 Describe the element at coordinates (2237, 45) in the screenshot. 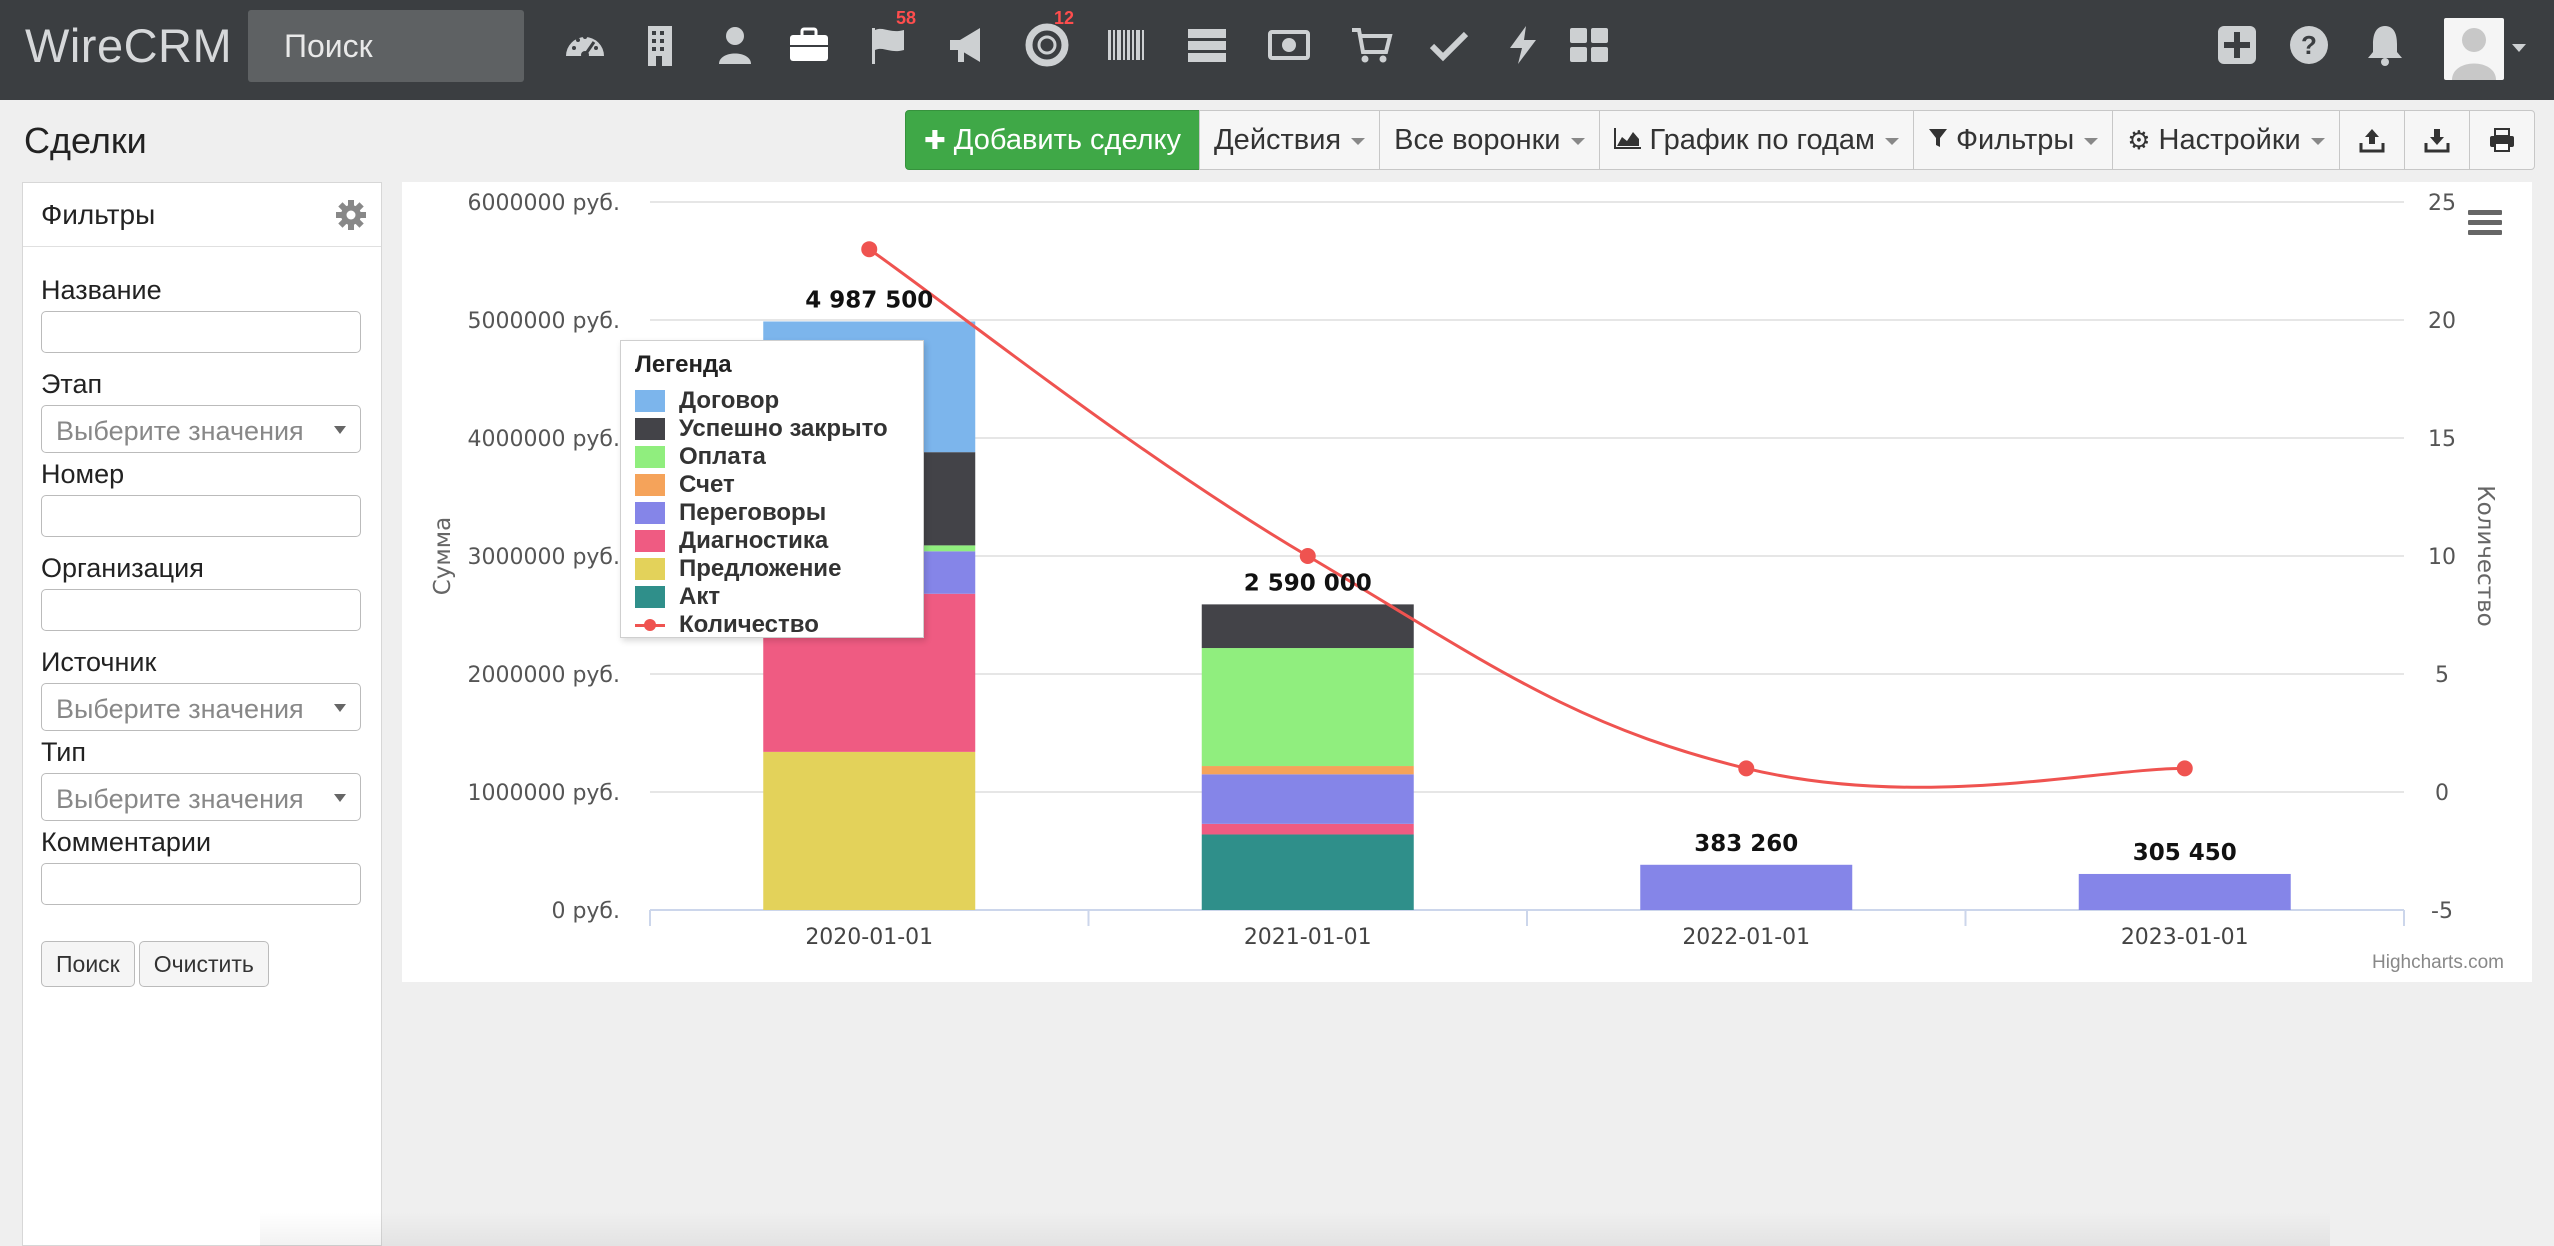

I see `plus-square-icon` at that location.